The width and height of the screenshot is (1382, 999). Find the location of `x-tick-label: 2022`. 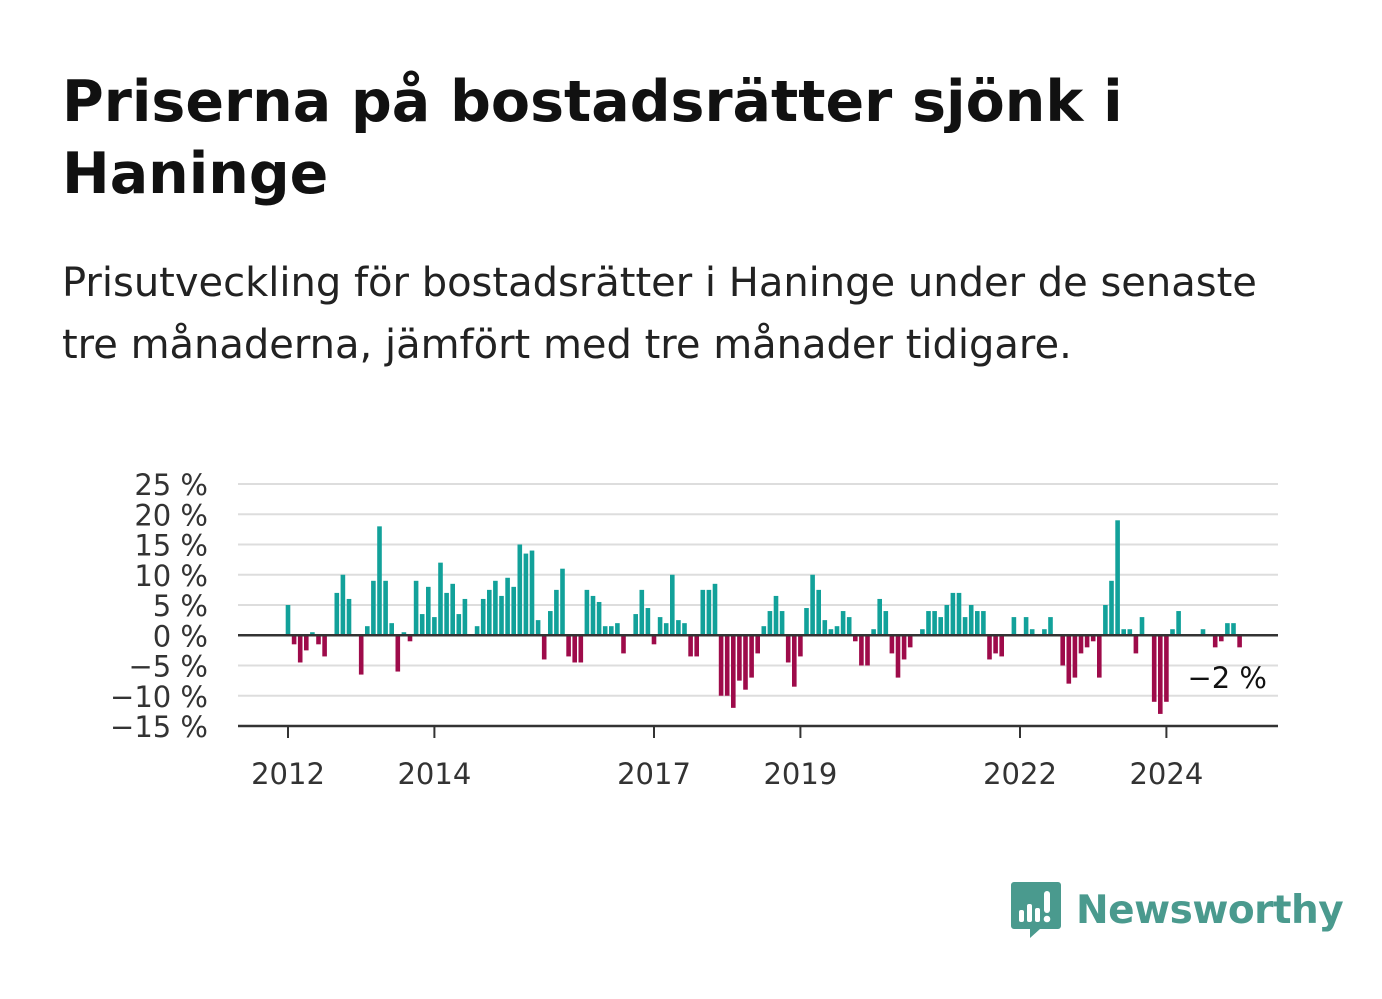

x-tick-label: 2022 is located at coordinates (1020, 774).